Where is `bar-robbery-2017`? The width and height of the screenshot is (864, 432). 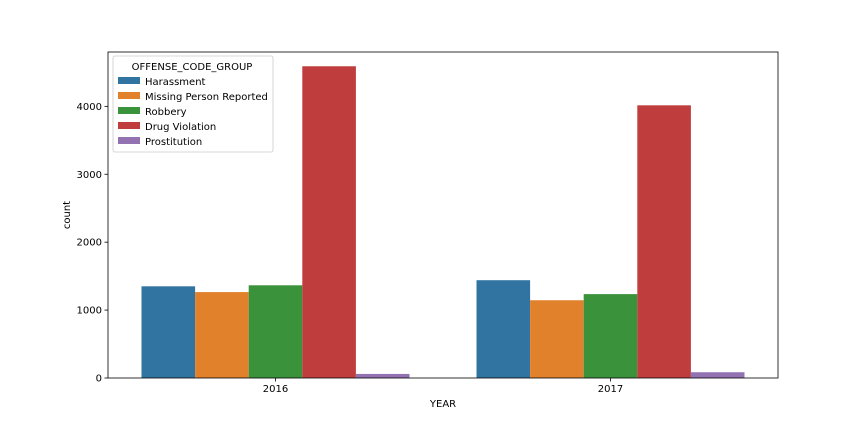 bar-robbery-2017 is located at coordinates (610, 336).